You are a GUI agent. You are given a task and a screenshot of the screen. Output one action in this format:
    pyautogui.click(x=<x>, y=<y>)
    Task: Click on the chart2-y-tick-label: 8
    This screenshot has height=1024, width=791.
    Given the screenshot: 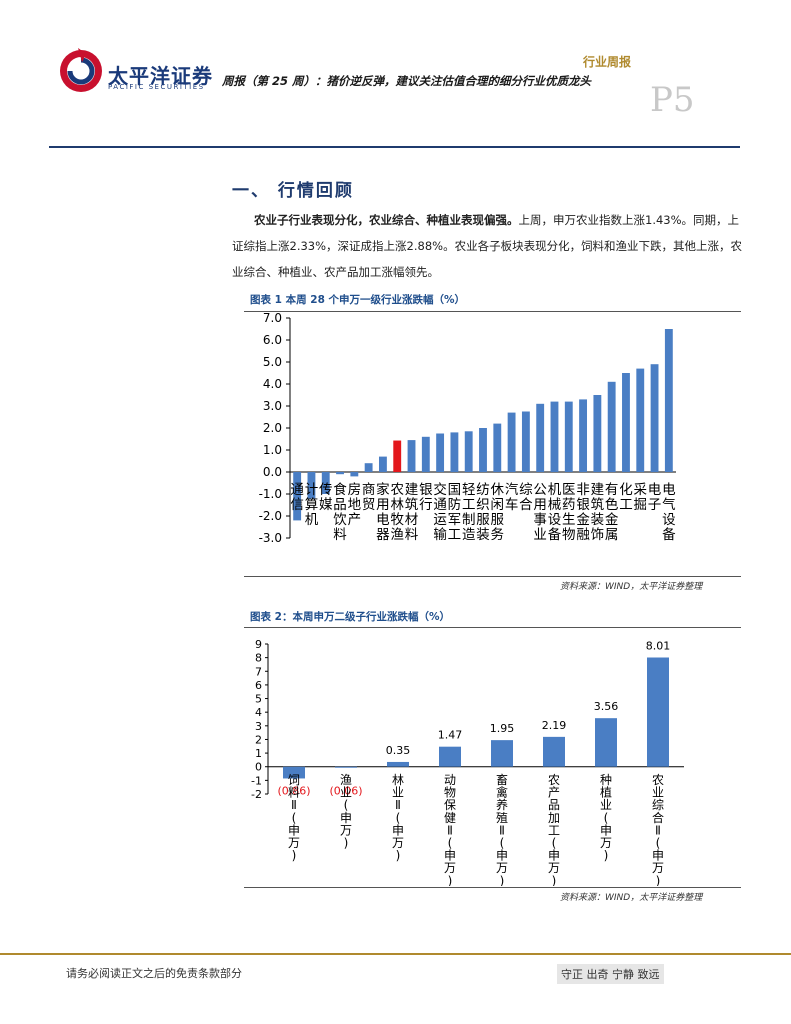 What is the action you would take?
    pyautogui.click(x=258, y=658)
    